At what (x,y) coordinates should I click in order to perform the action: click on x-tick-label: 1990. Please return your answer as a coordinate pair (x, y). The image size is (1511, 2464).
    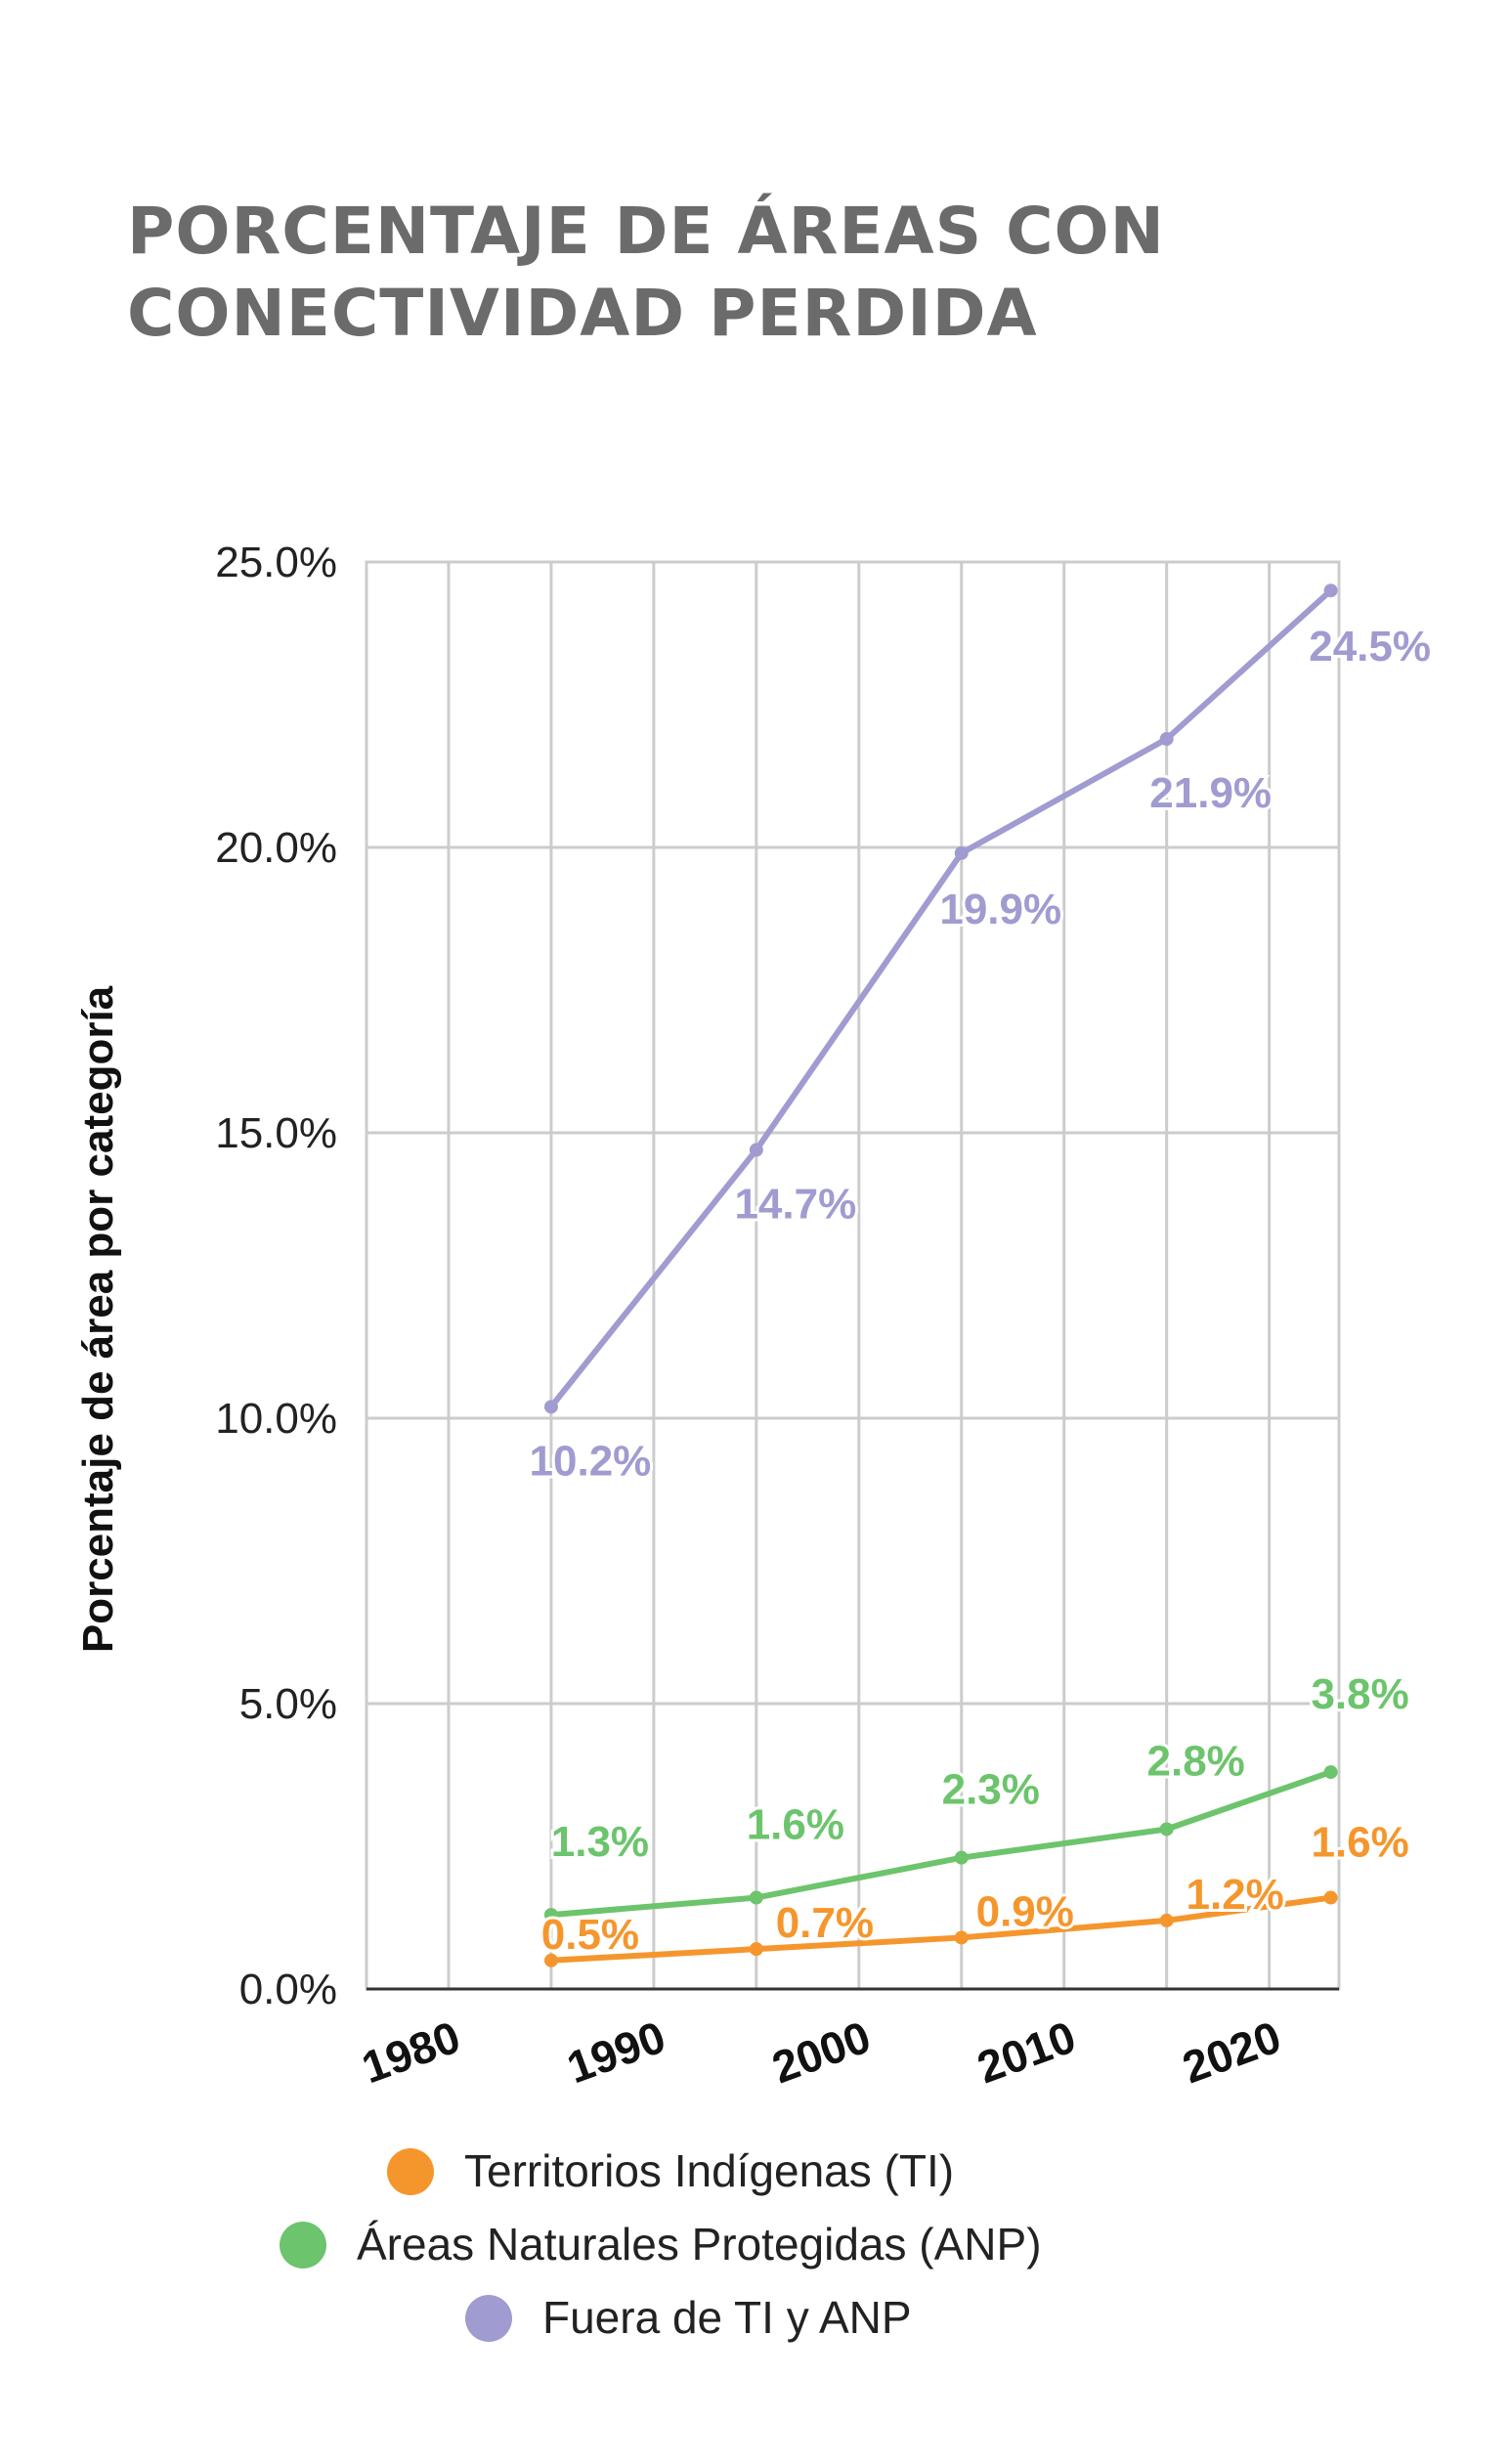
    Looking at the image, I should click on (615, 2052).